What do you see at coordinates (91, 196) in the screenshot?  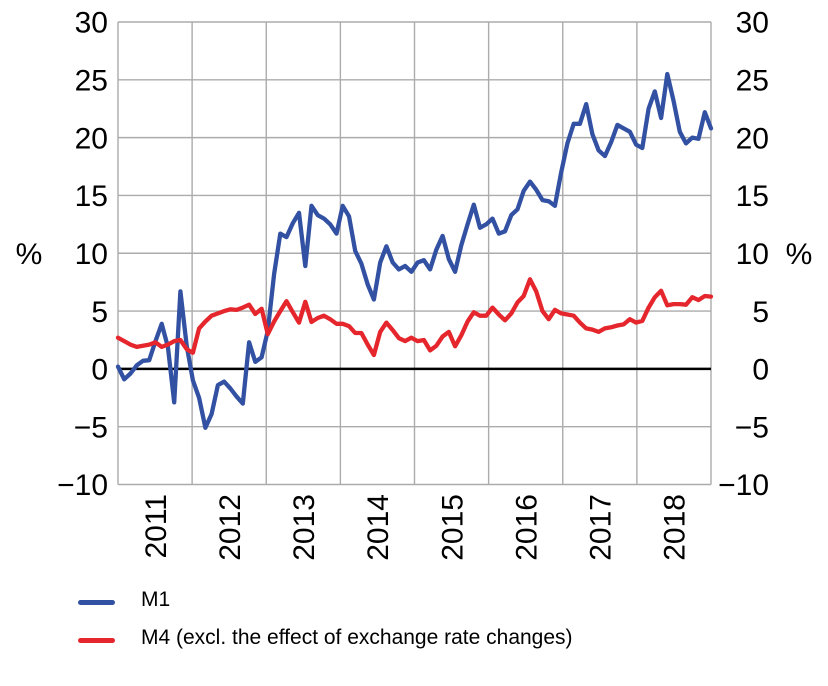 I see `y-axis-tick-label-left: 15` at bounding box center [91, 196].